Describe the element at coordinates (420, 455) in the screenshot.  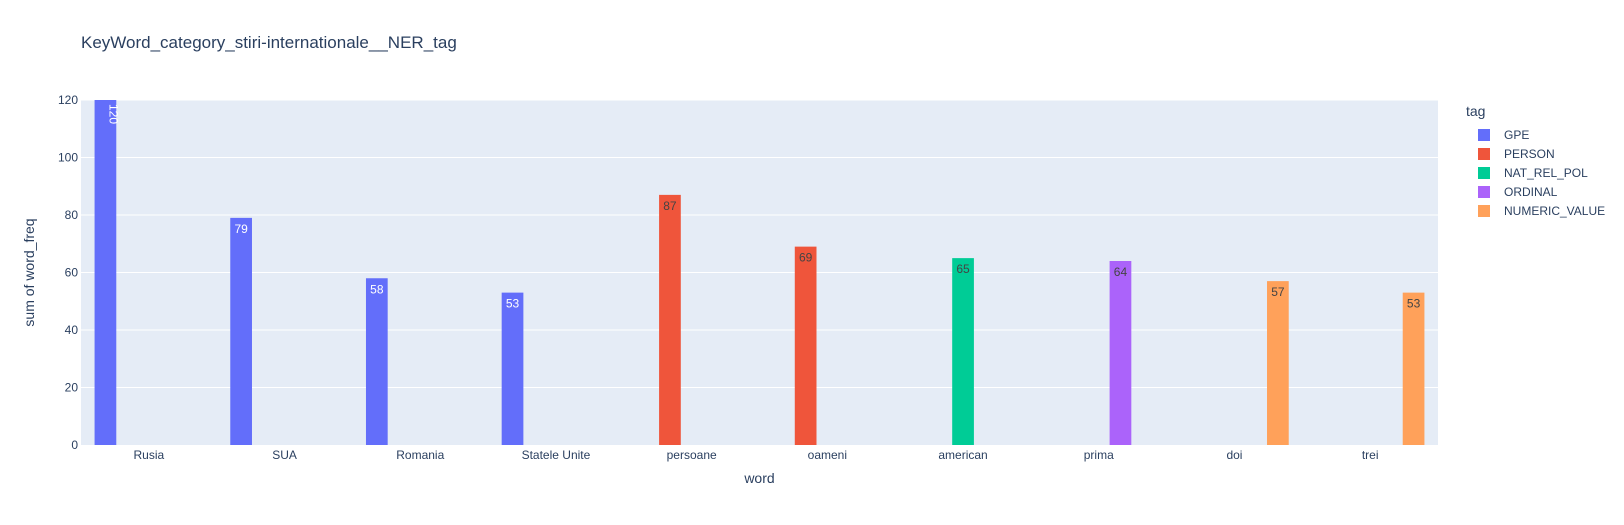
I see `x-tick-label: Romania` at that location.